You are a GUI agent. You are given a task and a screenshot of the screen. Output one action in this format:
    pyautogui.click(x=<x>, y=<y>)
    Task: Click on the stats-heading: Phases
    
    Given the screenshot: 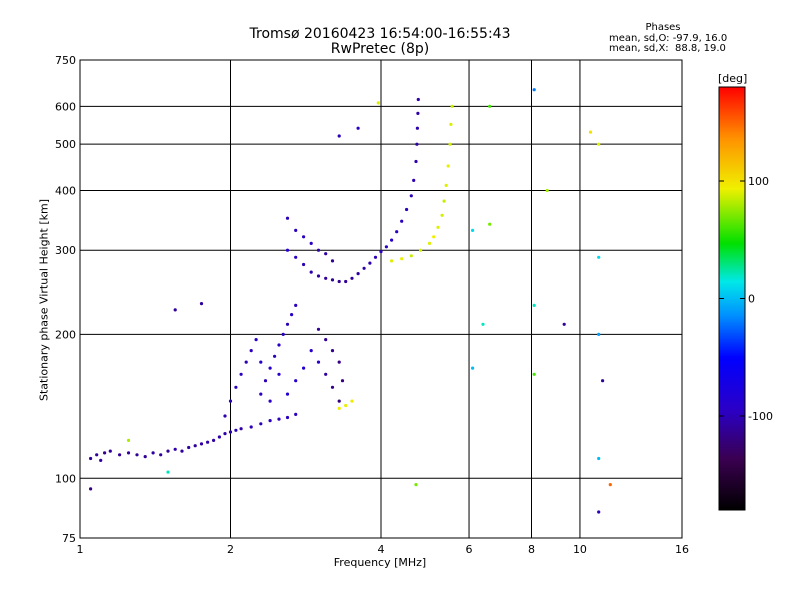 What is the action you would take?
    pyautogui.click(x=663, y=27)
    